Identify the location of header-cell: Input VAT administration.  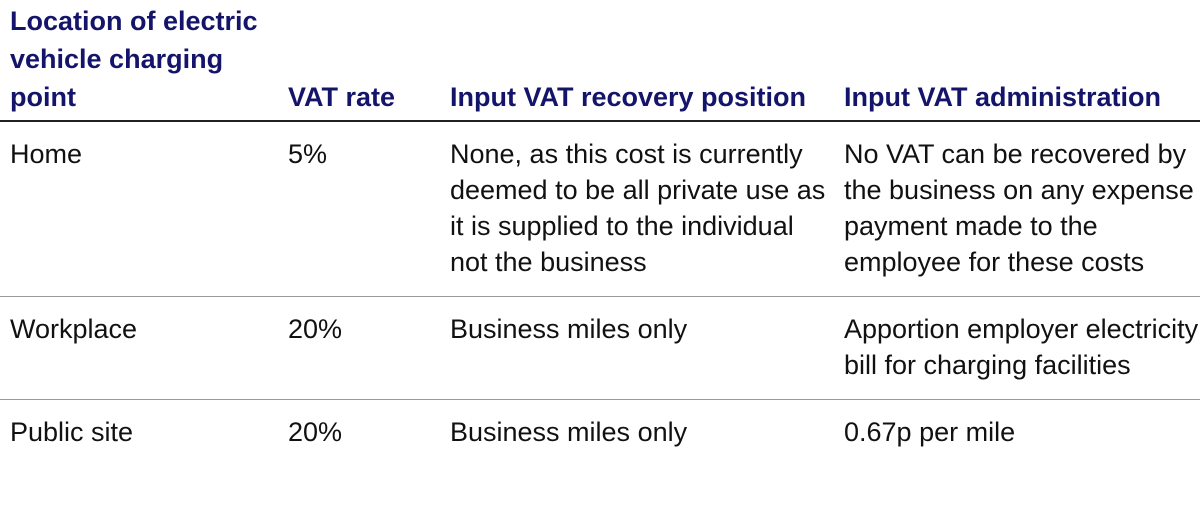
(1017, 62).